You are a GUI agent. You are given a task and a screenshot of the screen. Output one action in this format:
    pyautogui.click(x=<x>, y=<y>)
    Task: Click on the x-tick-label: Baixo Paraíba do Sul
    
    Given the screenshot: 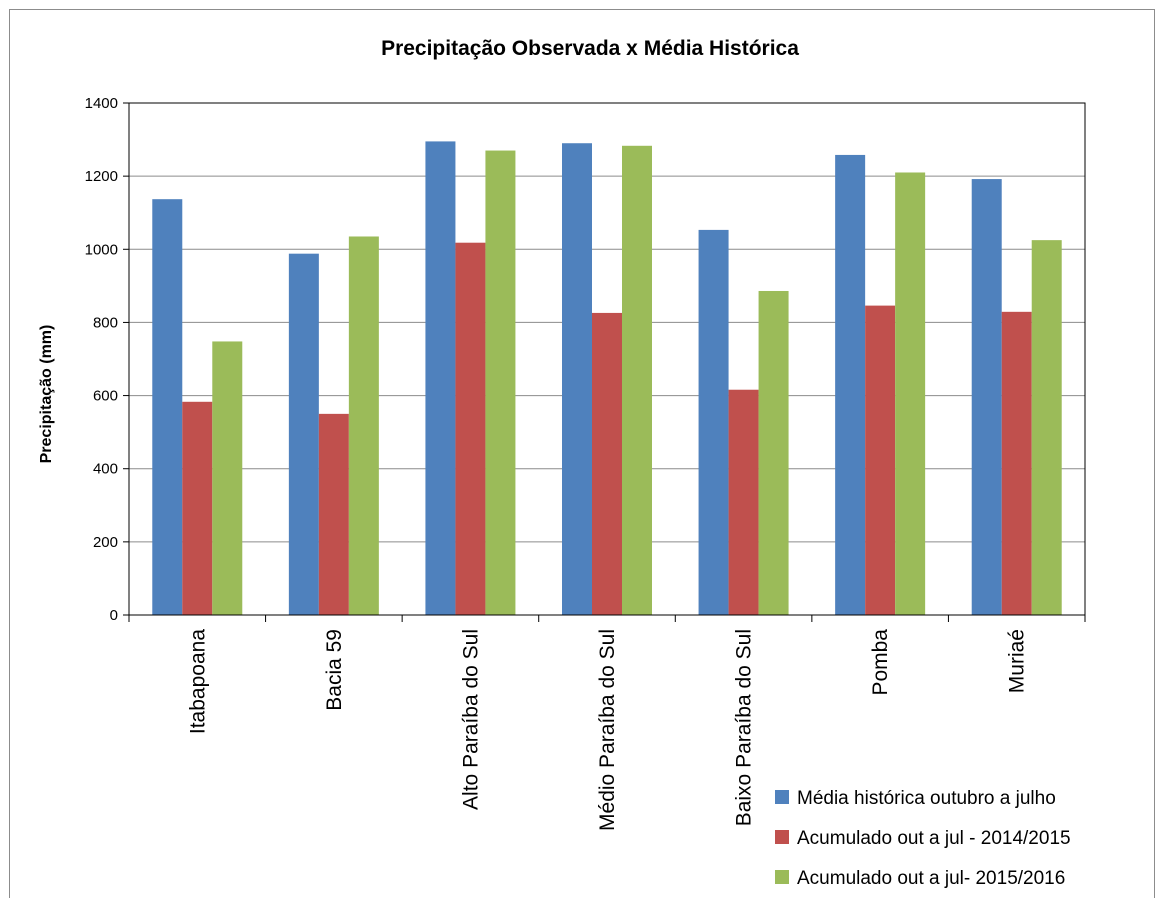 What is the action you would take?
    pyautogui.click(x=744, y=727)
    